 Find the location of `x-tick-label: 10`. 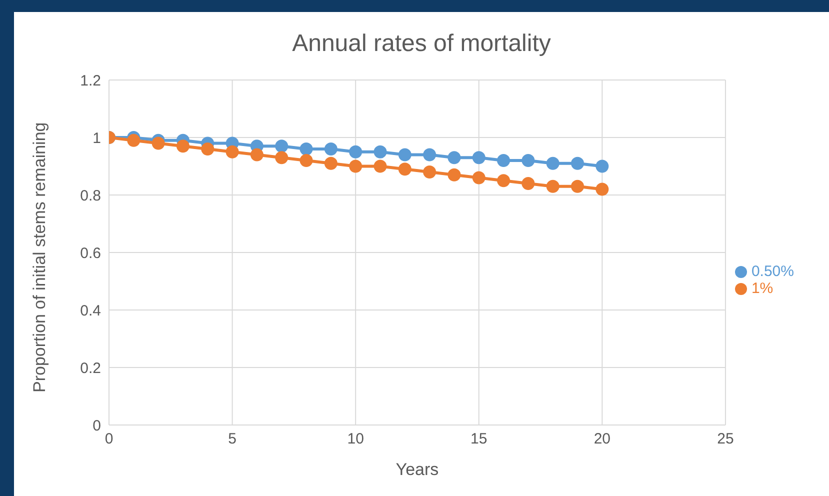

x-tick-label: 10 is located at coordinates (355, 439).